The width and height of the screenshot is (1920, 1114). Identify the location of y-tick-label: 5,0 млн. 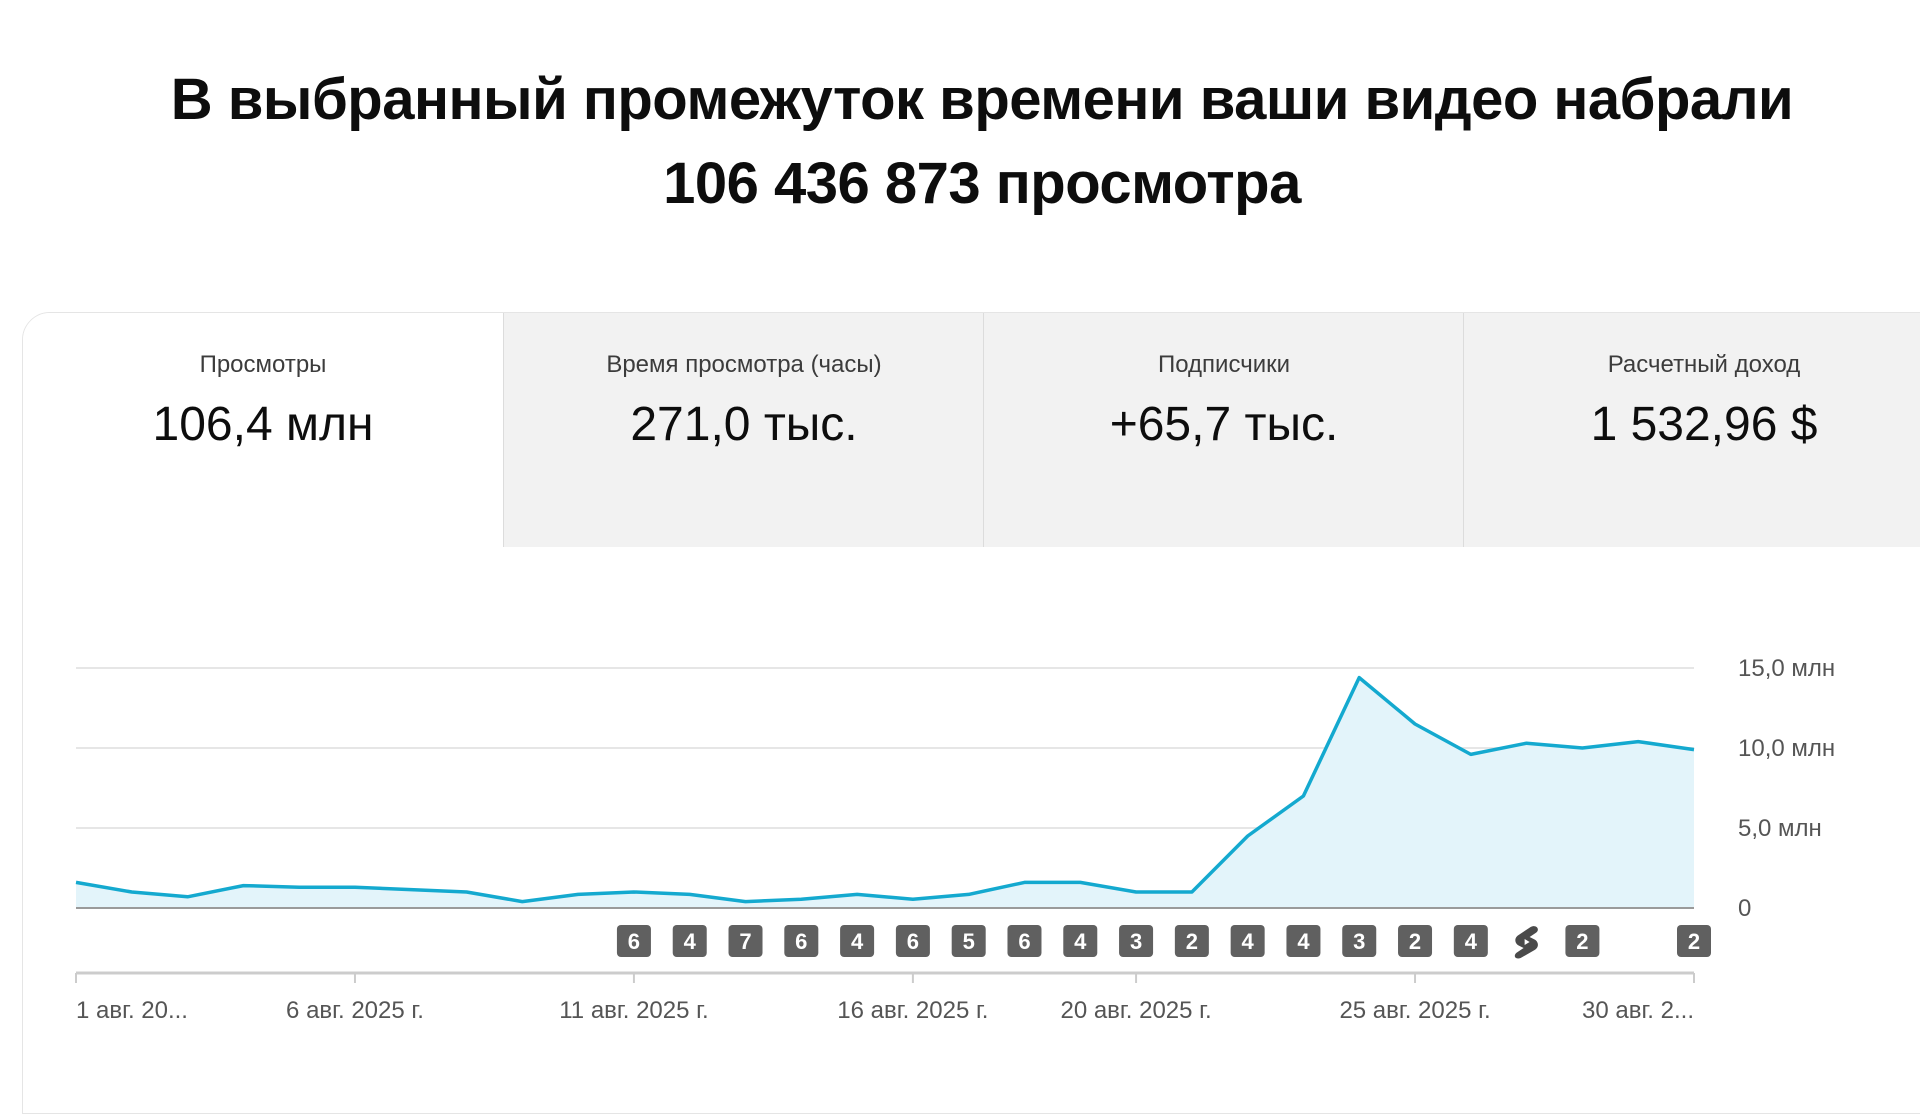
(1780, 828).